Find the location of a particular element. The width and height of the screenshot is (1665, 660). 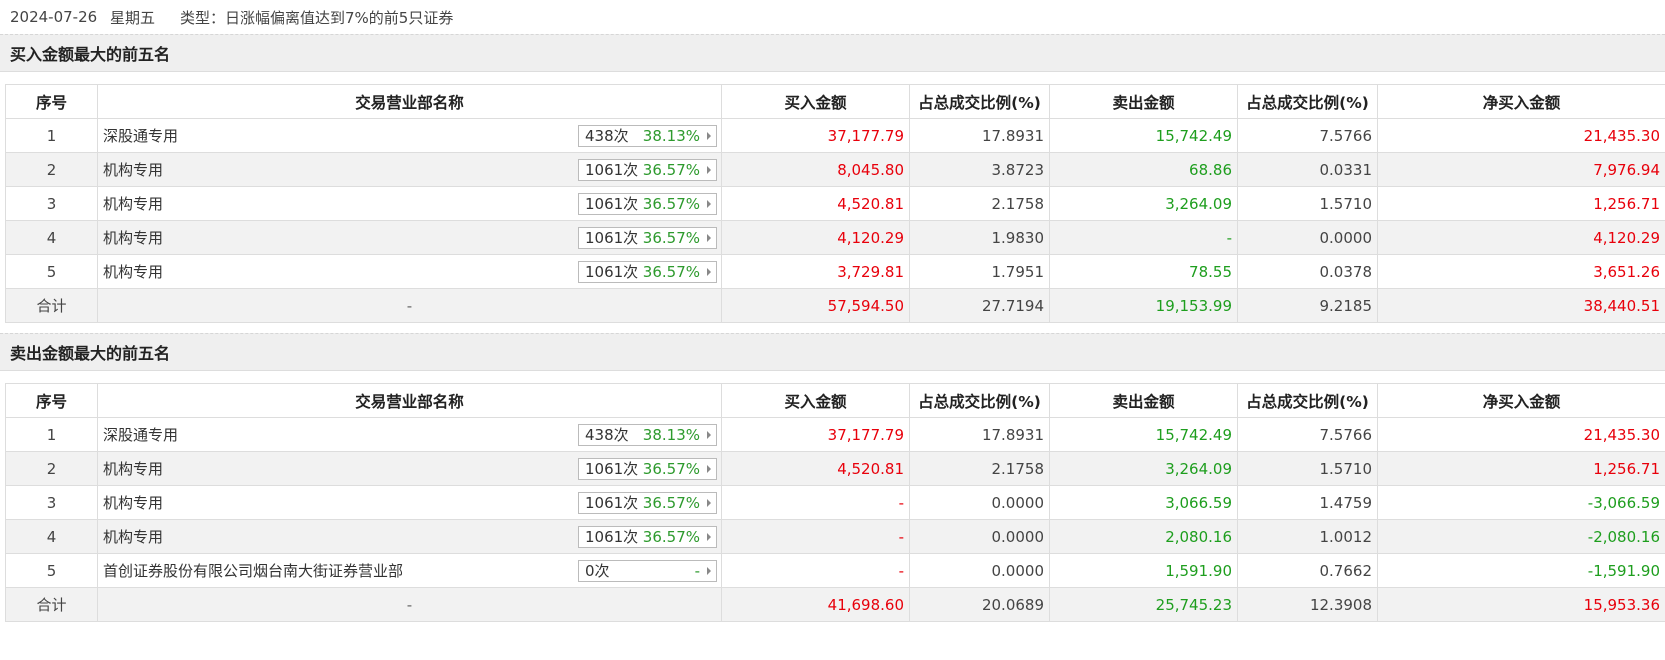

weekday-label: 星期五 is located at coordinates (133, 17).